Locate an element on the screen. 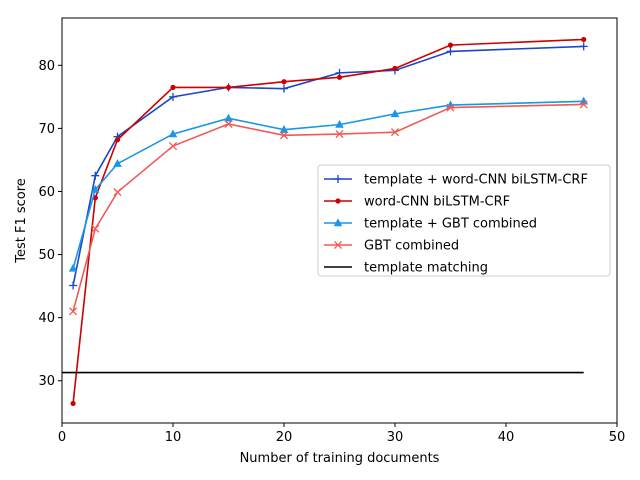  legend-item: template matching is located at coordinates (406, 268).